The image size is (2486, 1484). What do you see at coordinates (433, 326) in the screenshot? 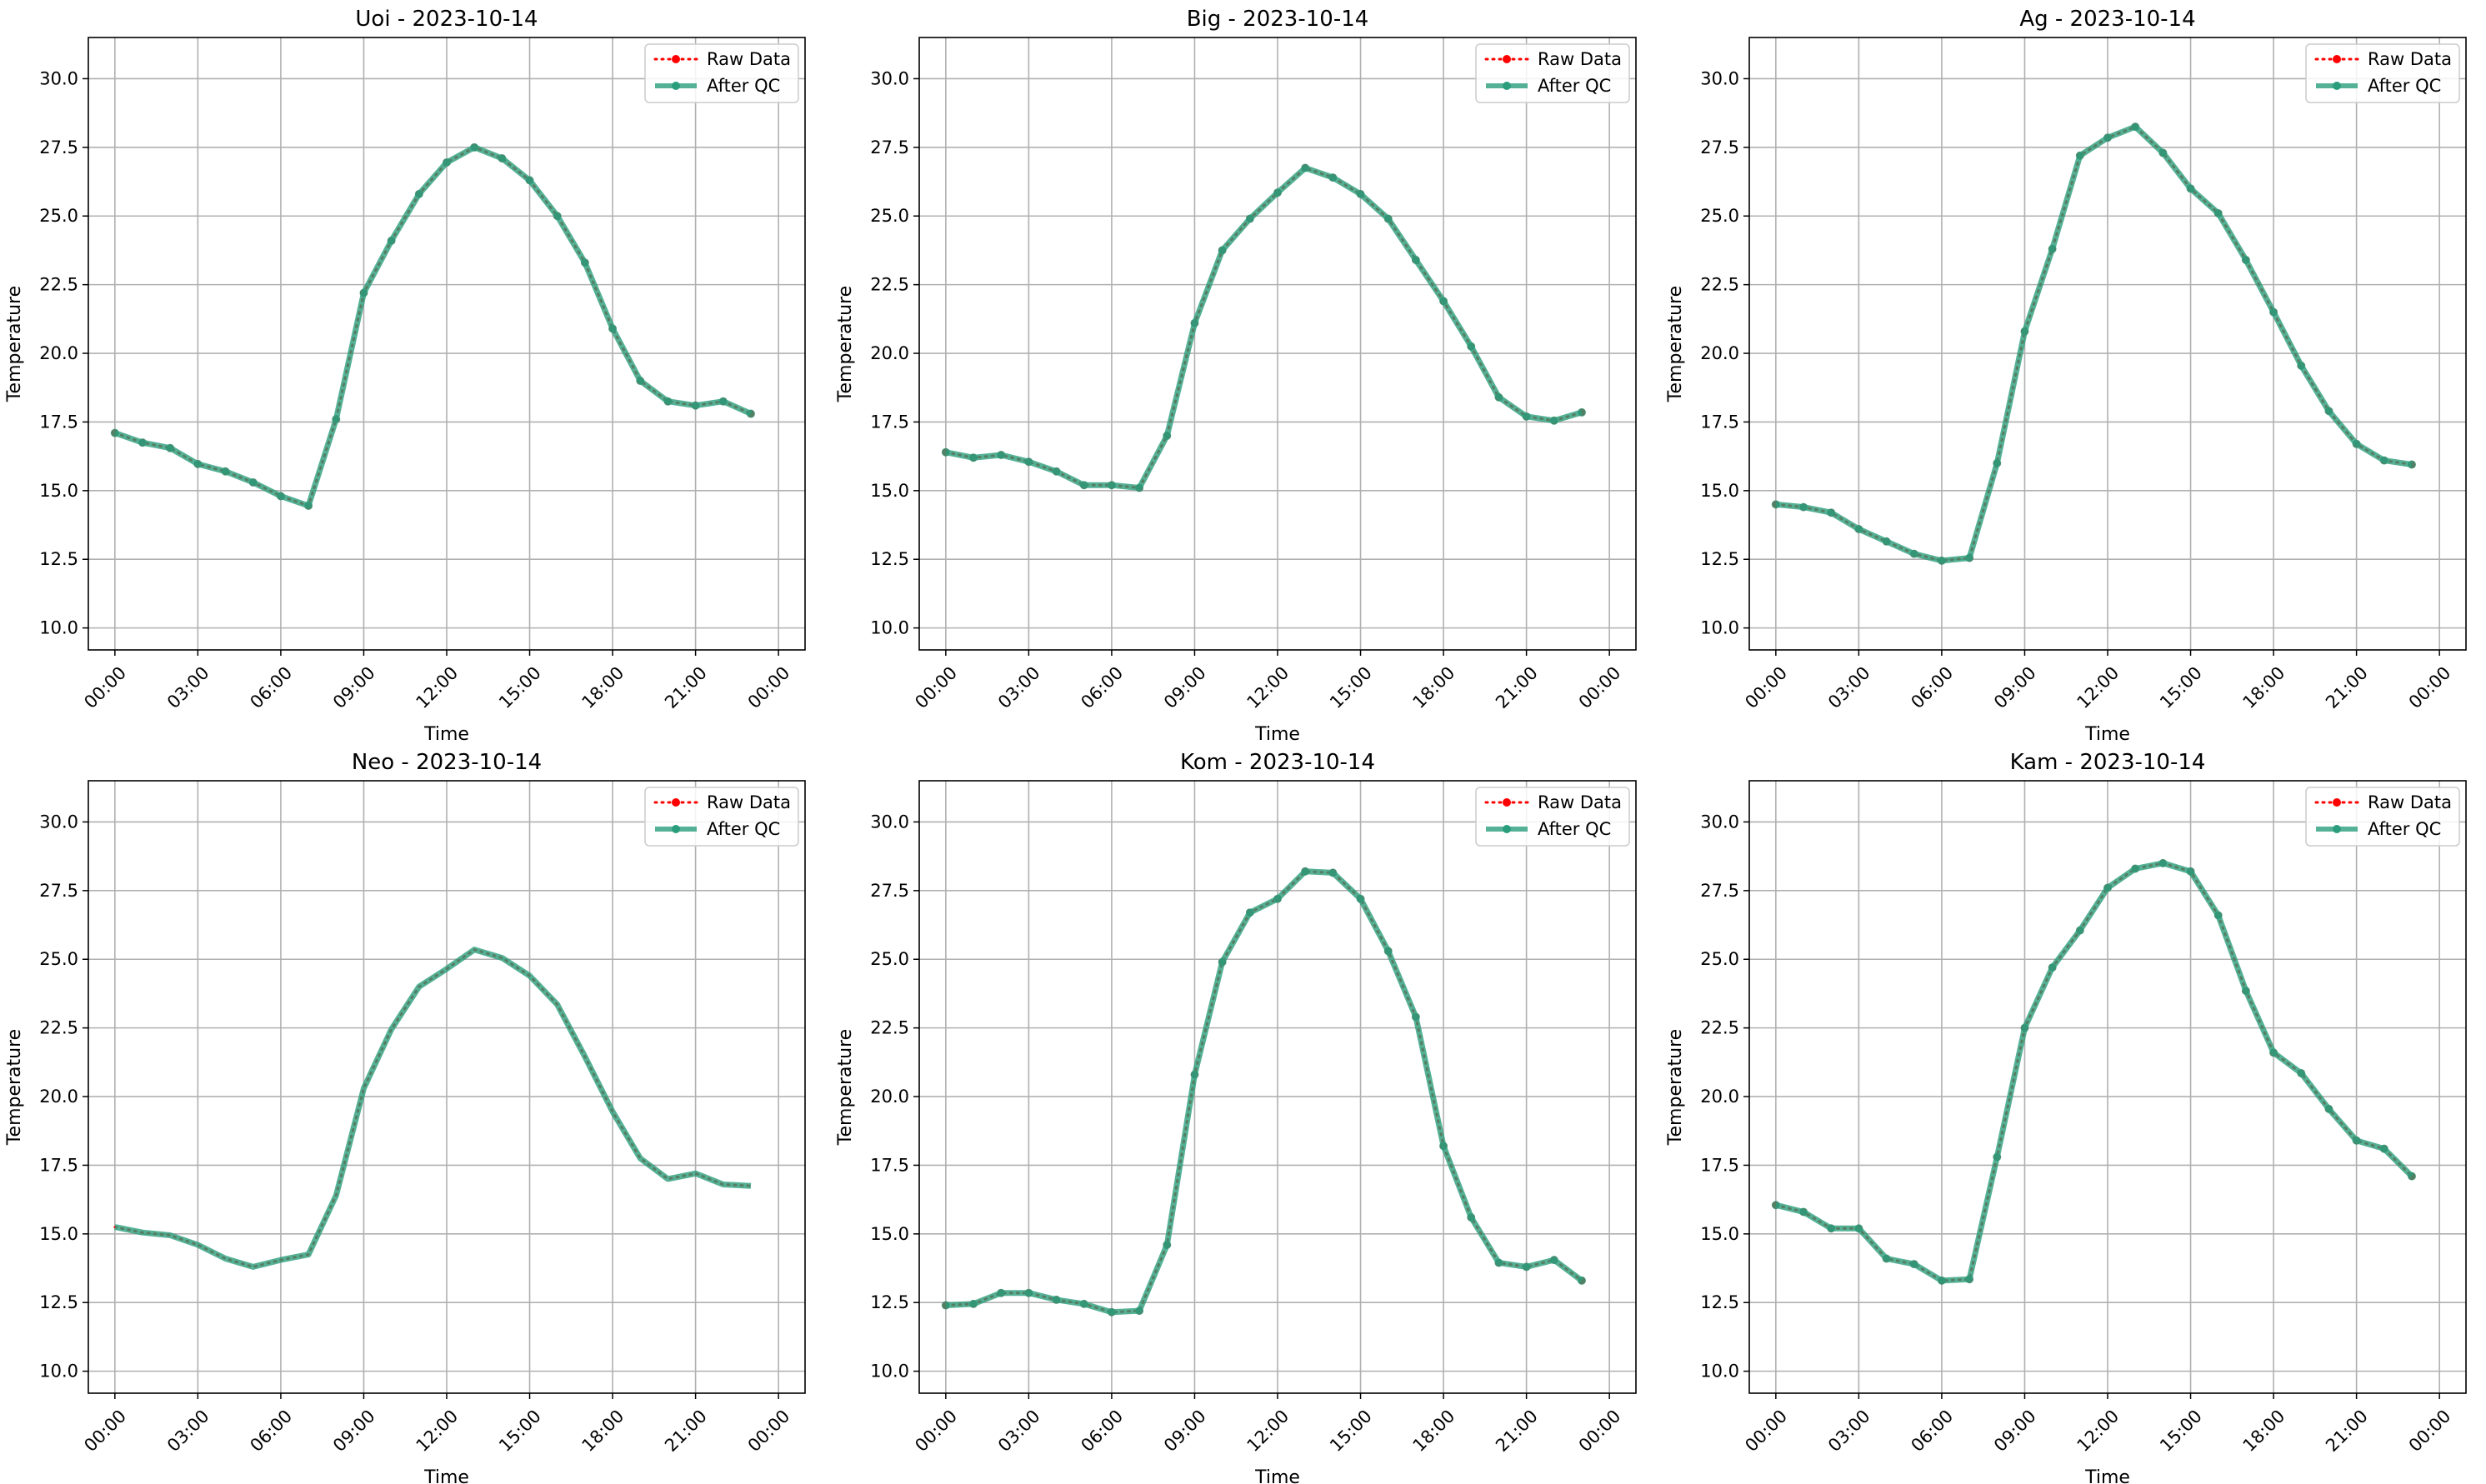
I see `raw-data-line` at bounding box center [433, 326].